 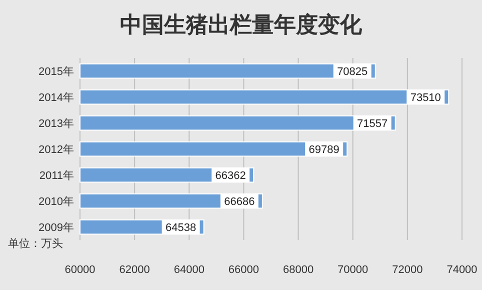 What do you see at coordinates (189, 270) in the screenshot?
I see `x-tick-label: 64000` at bounding box center [189, 270].